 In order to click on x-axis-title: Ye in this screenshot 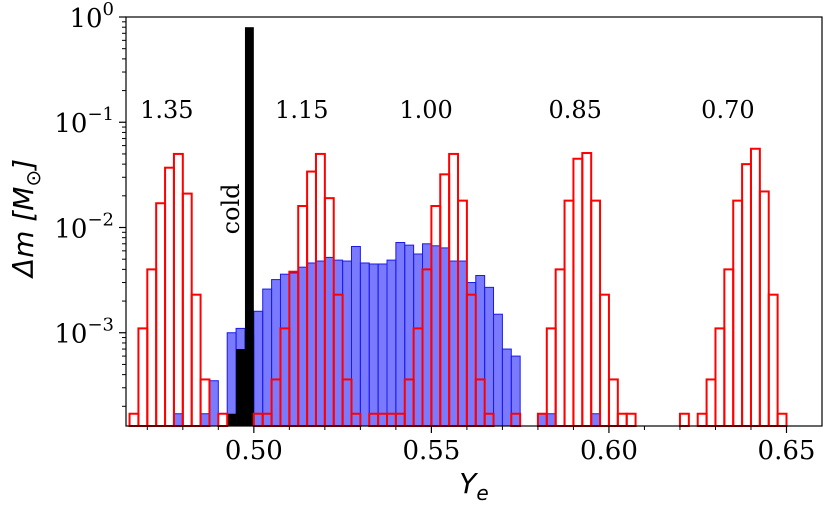, I will do `click(473, 486)`.